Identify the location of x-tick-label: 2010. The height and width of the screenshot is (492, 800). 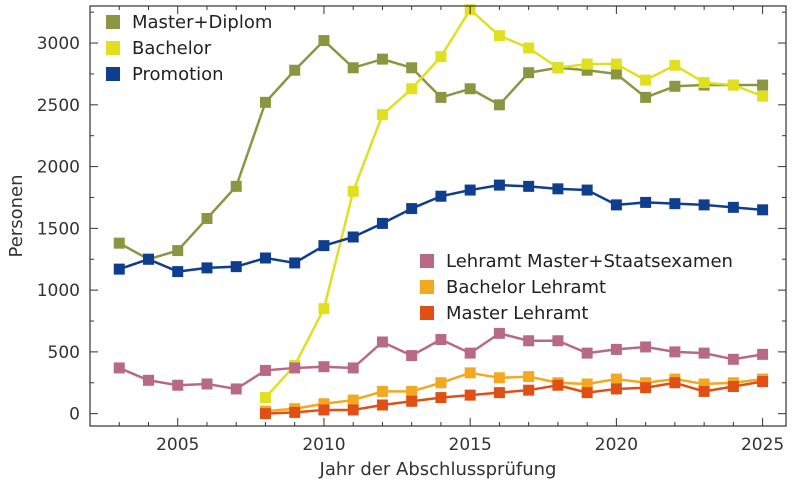
(323, 445).